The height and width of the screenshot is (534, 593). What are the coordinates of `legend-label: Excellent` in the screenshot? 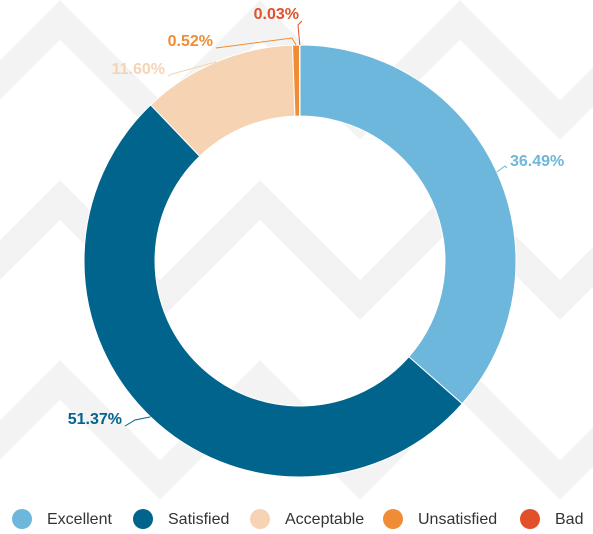 It's located at (79, 519).